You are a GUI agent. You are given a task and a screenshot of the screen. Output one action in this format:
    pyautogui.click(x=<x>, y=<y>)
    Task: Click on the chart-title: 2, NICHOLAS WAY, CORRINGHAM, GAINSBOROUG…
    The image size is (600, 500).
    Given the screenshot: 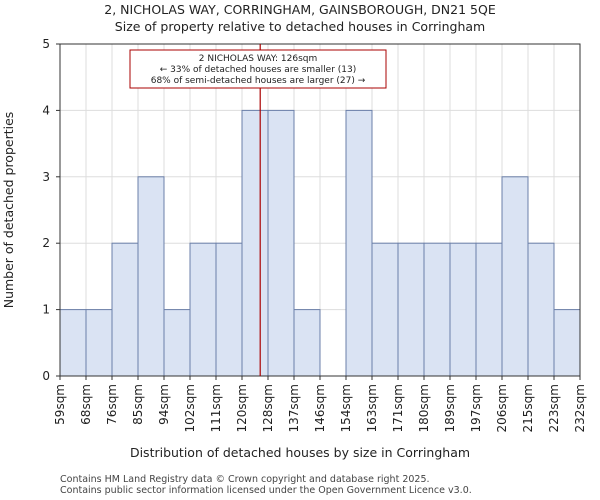 What is the action you would take?
    pyautogui.click(x=300, y=9)
    